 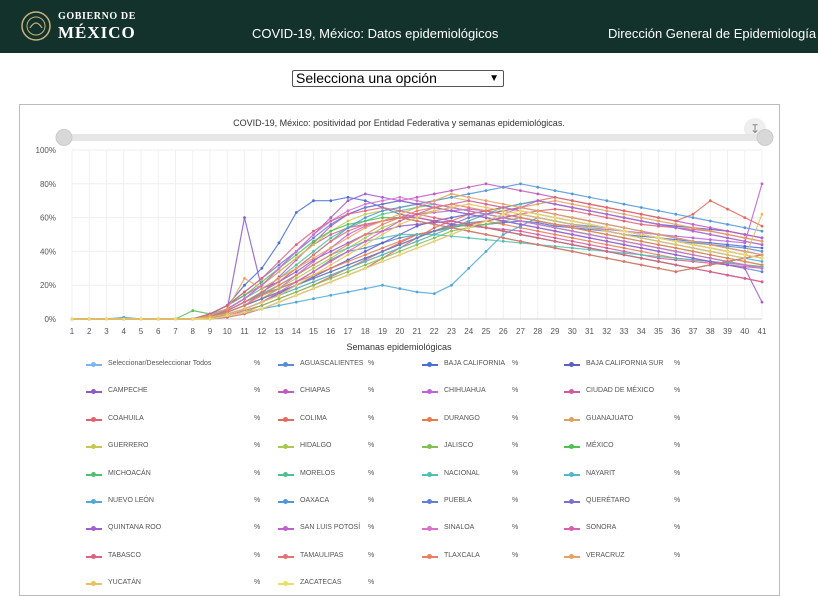 I want to click on nav-right-link: Dirección General de Epidemiología, so click(x=712, y=33).